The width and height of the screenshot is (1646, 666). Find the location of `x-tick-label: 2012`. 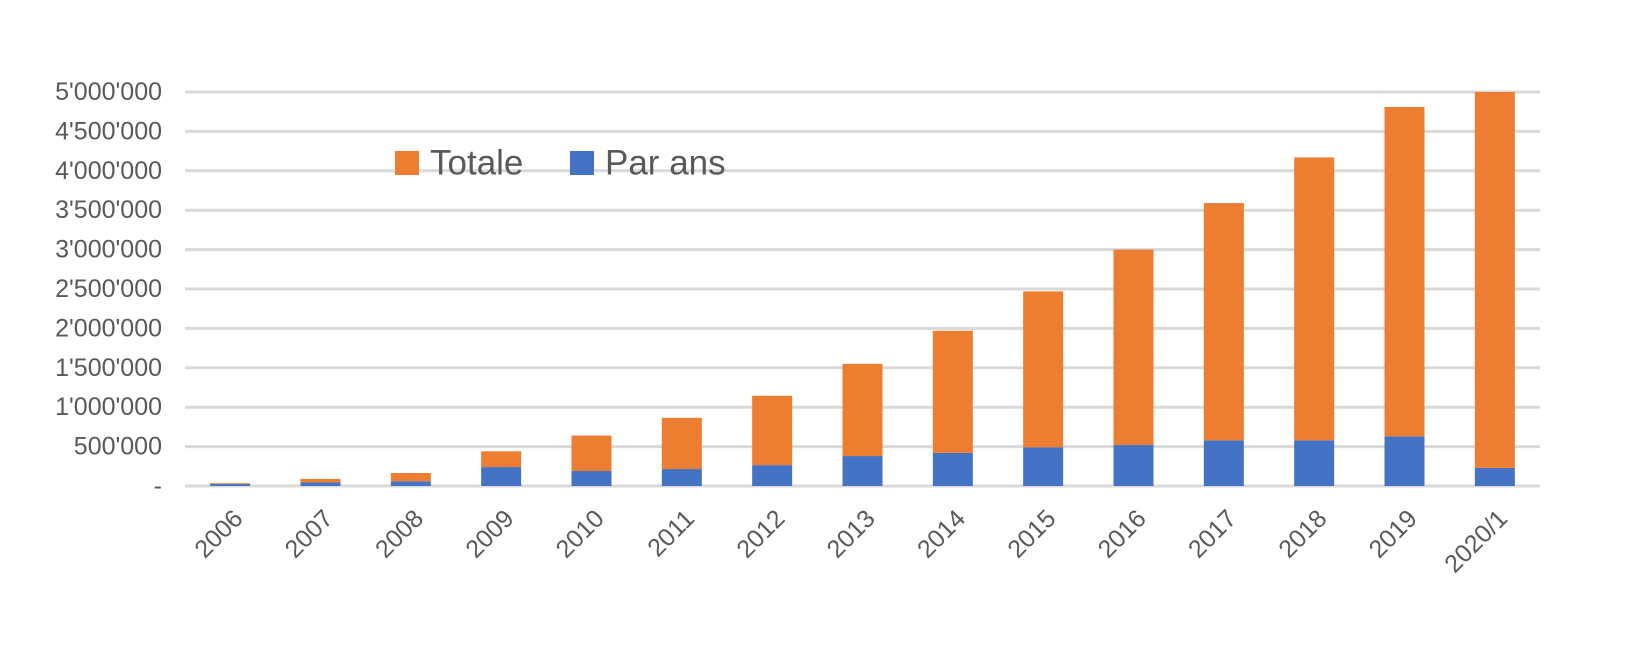

x-tick-label: 2012 is located at coordinates (760, 533).